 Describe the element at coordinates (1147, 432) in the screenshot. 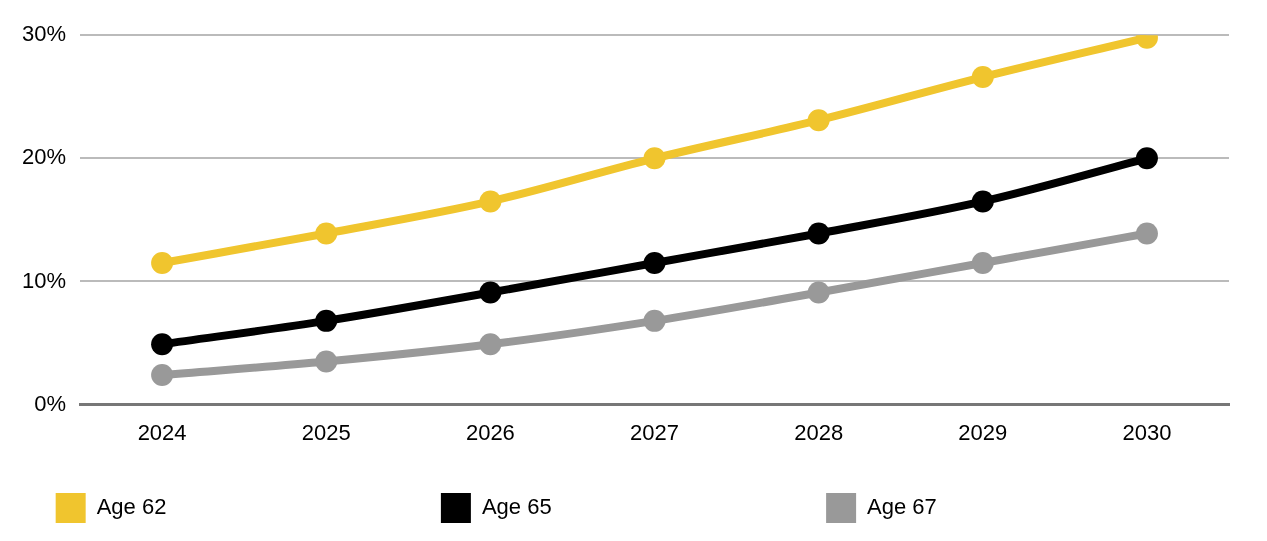

I see `x-tick-label: 2030` at that location.